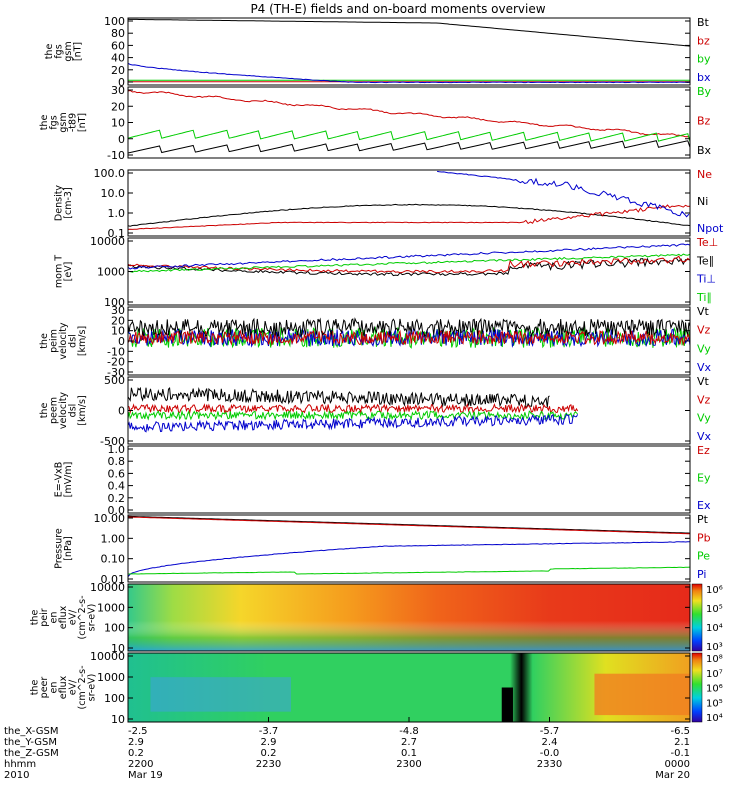  Describe the element at coordinates (77, 51) in the screenshot. I see `ylabel-line: [nT]` at that location.